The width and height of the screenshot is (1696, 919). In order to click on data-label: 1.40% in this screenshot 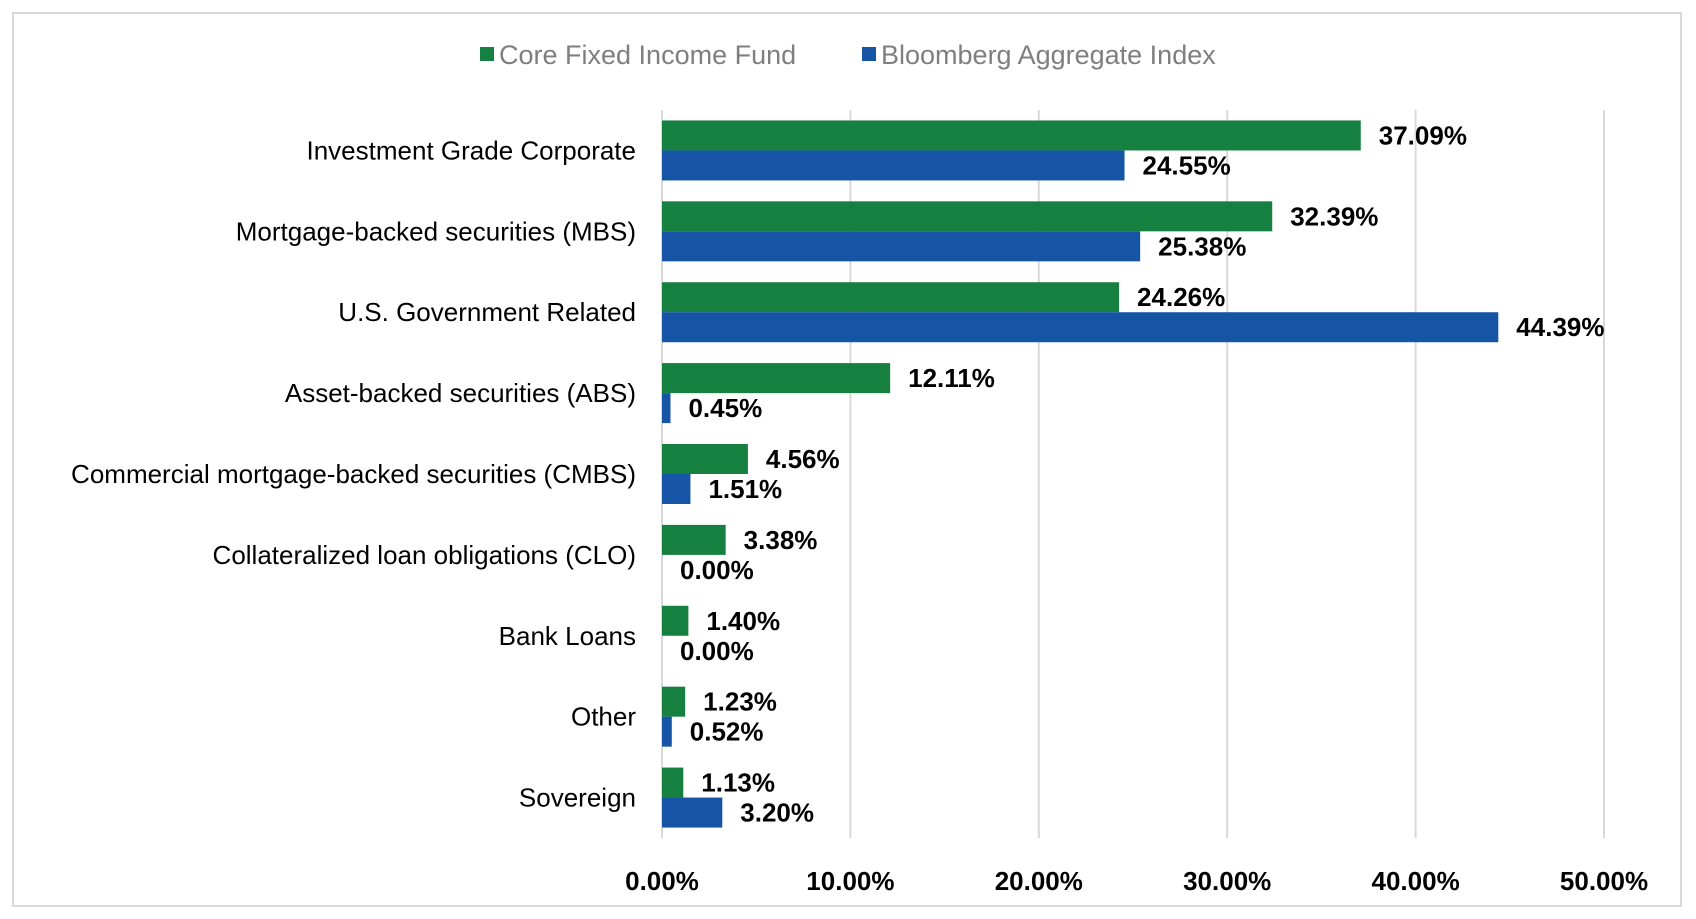, I will do `click(743, 621)`.